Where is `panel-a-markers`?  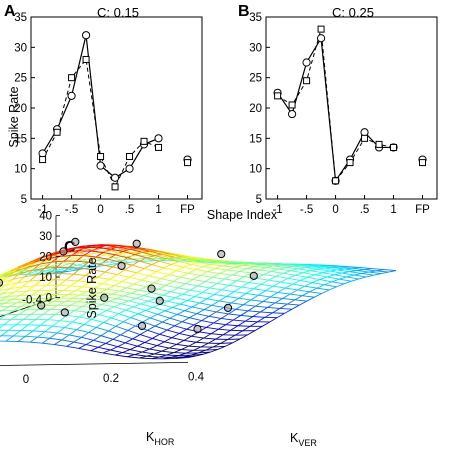 panel-a-markers is located at coordinates (115, 111).